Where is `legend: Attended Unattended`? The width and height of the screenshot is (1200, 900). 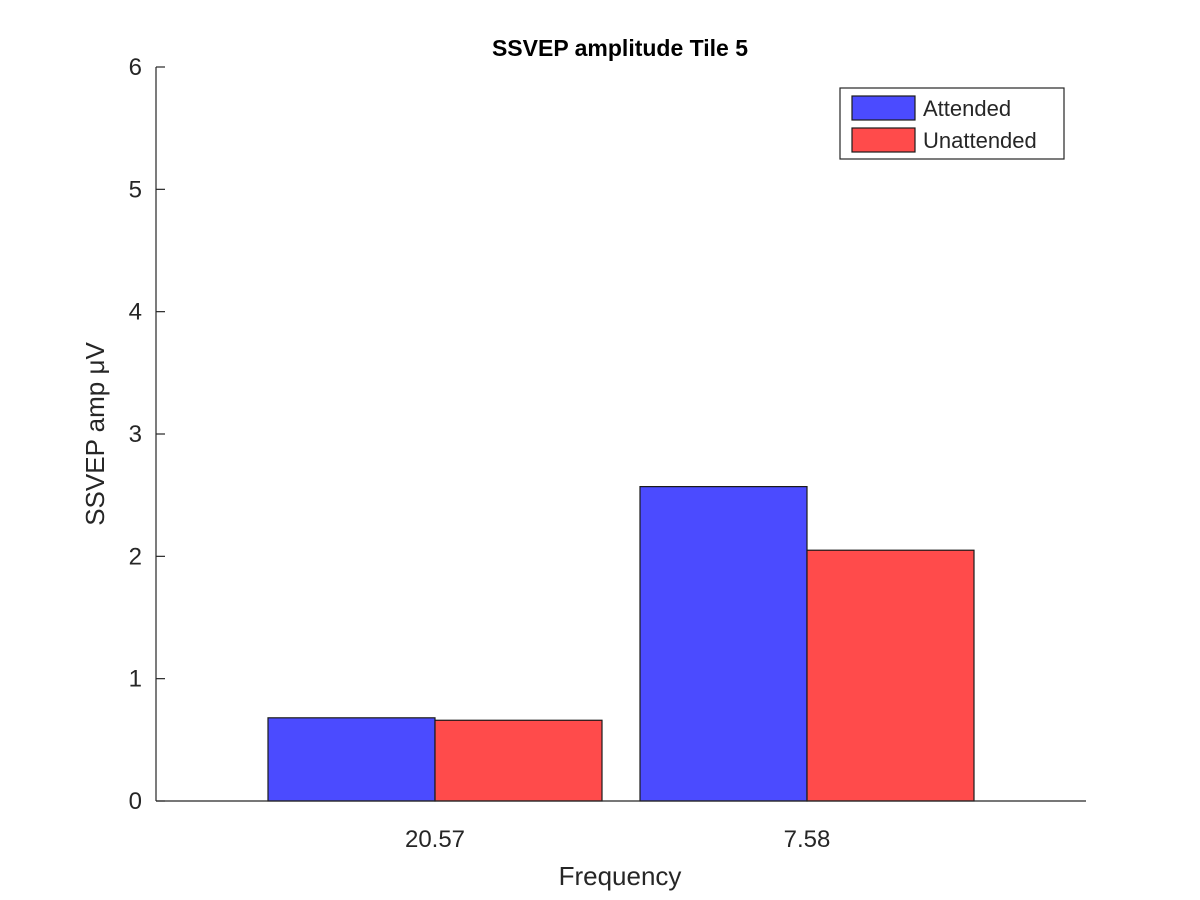 legend: Attended Unattended is located at coordinates (952, 123).